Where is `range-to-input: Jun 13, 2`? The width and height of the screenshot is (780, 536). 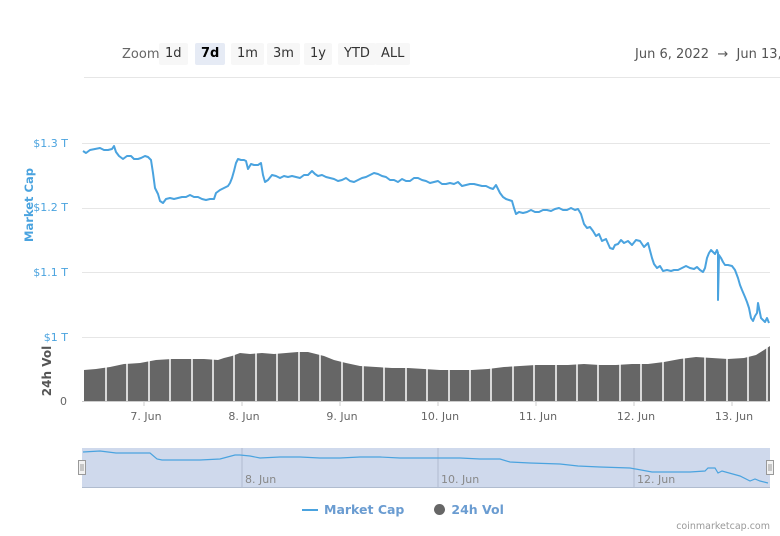
range-to-input: Jun 13, 2 is located at coordinates (758, 54).